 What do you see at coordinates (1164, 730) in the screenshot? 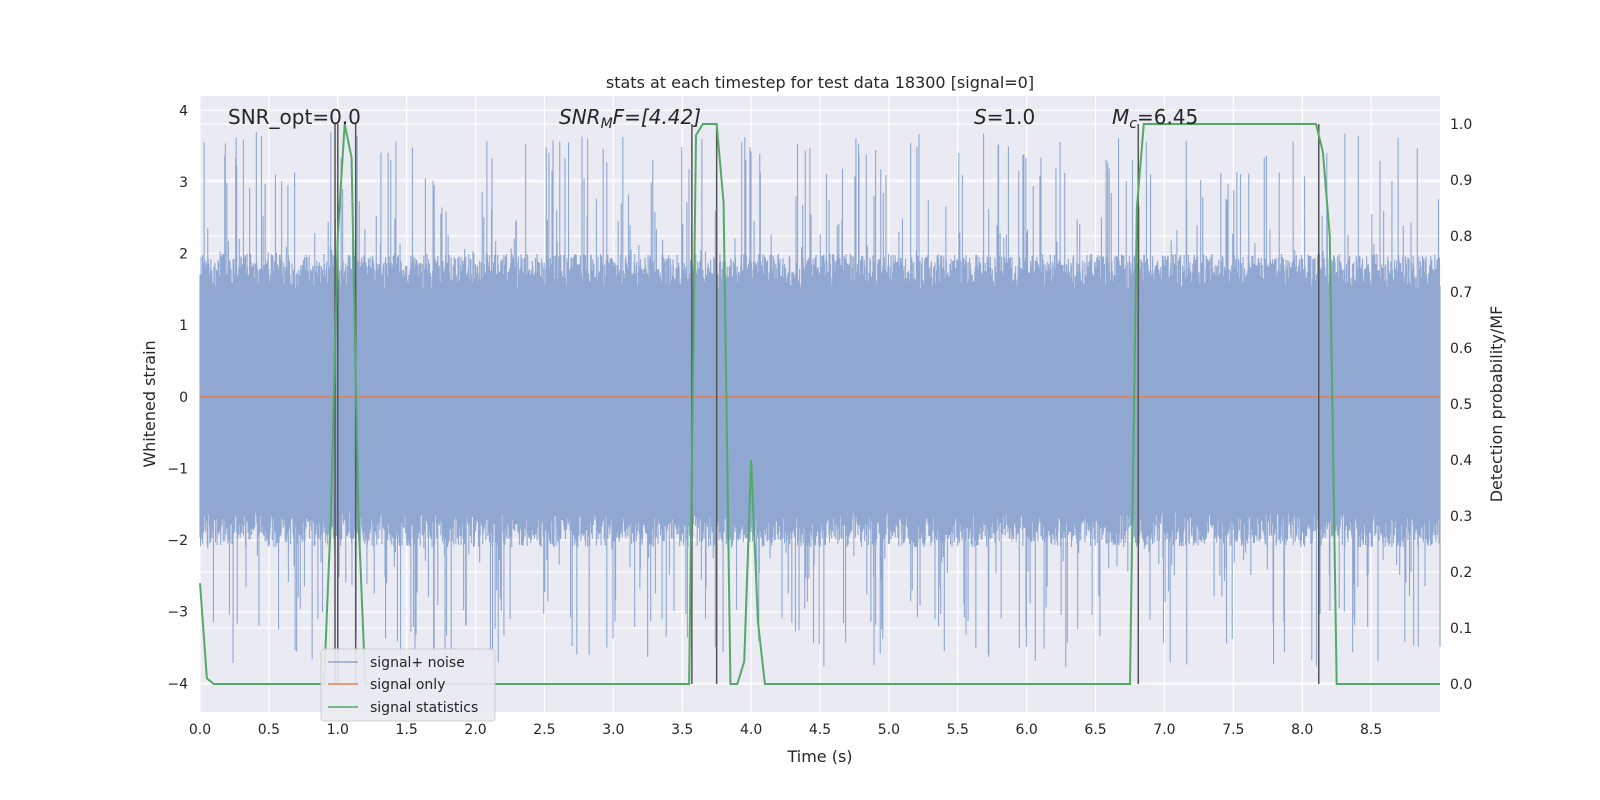
I see `x-tick-label: 7.0` at bounding box center [1164, 730].